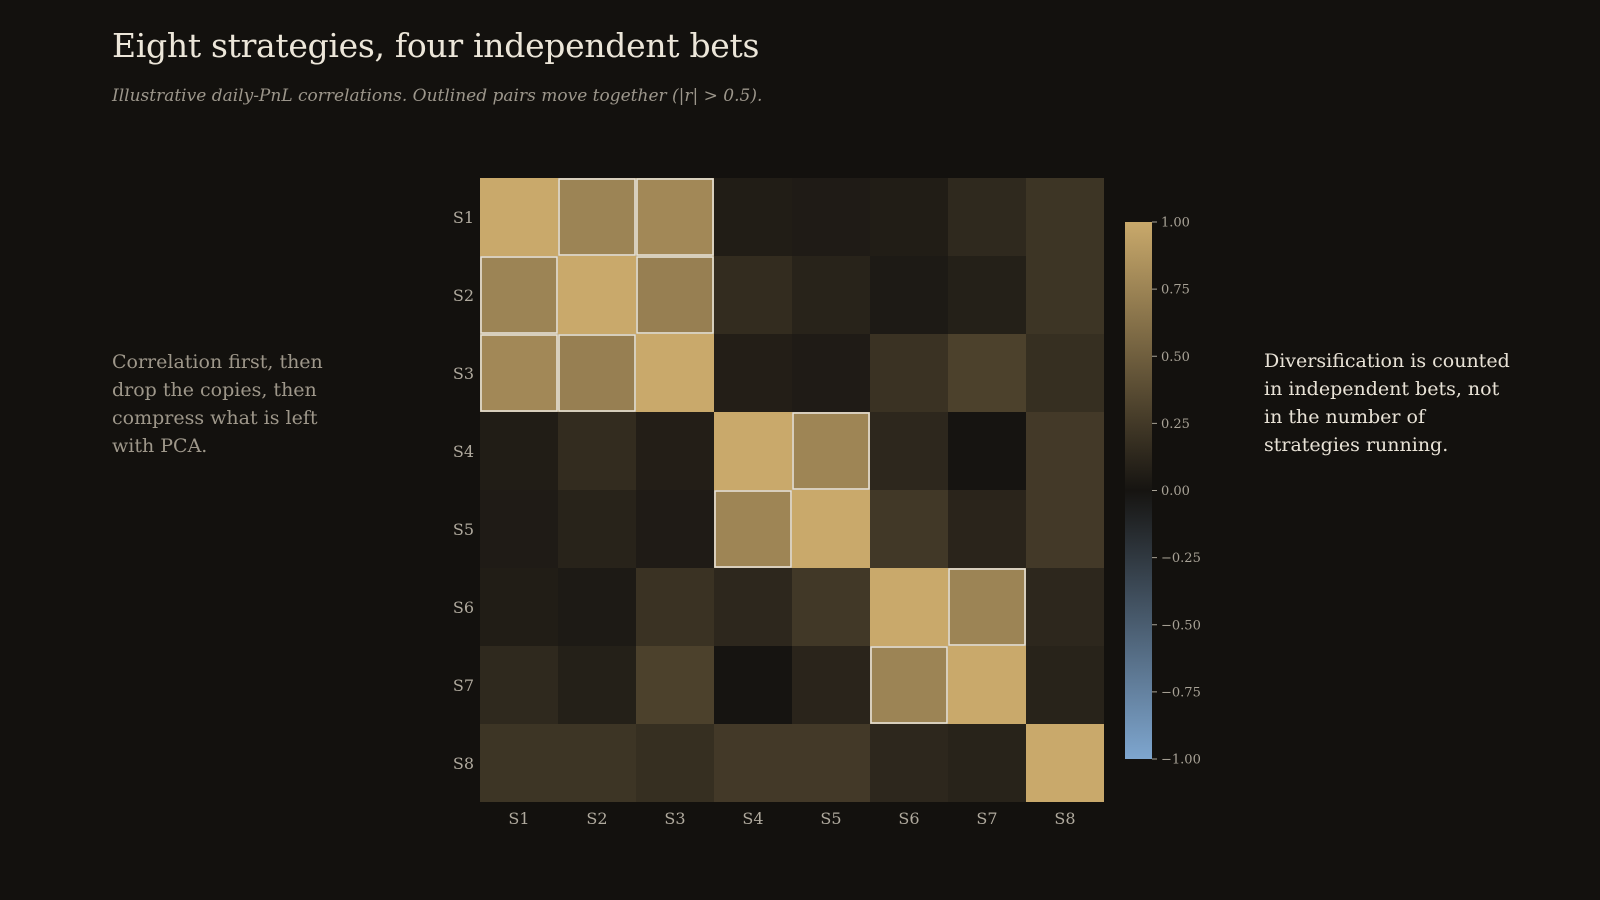  Describe the element at coordinates (1181, 558) in the screenshot. I see `colorbar-tick-label: −0.25` at that location.